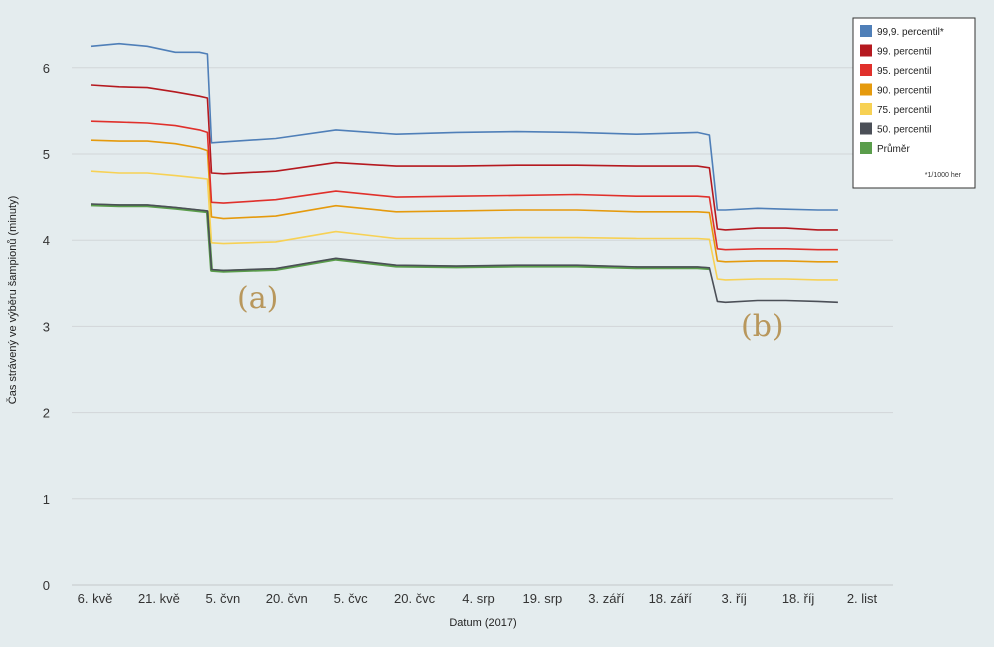  I want to click on x-tick-label: 20. čvc, so click(415, 598).